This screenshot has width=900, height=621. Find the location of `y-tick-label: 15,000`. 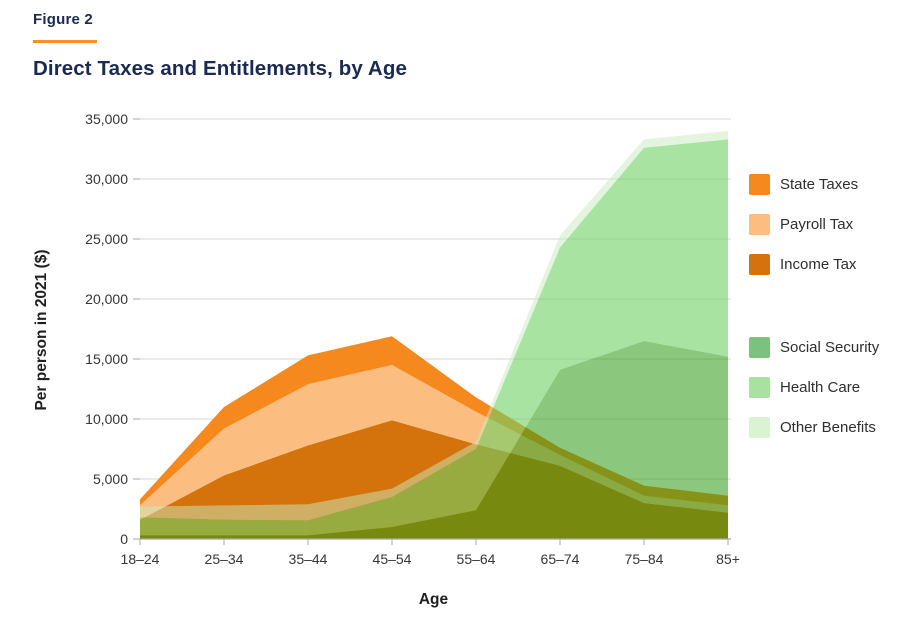

y-tick-label: 15,000 is located at coordinates (106, 359).